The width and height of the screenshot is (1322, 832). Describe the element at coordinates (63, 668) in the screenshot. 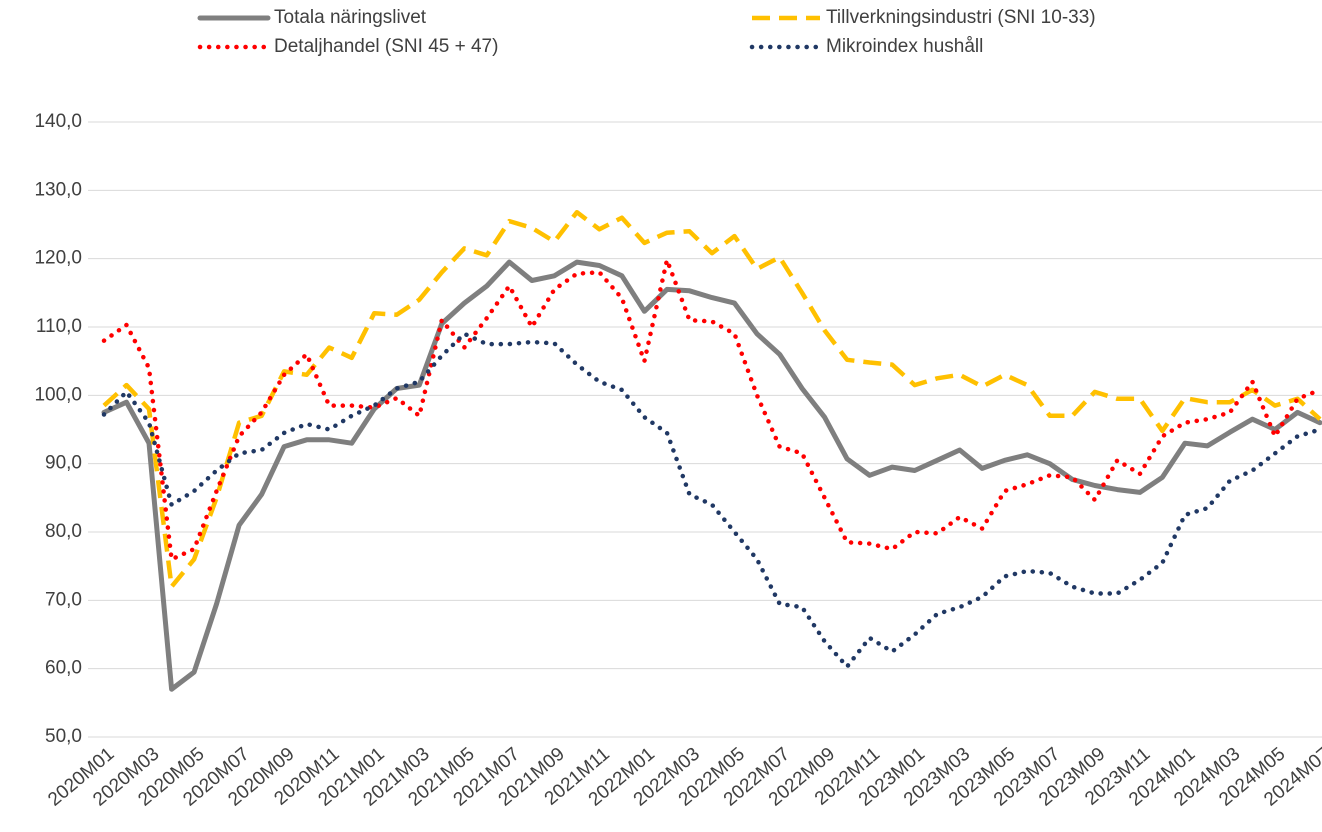

I see `y-tick-label: 60,0` at that location.